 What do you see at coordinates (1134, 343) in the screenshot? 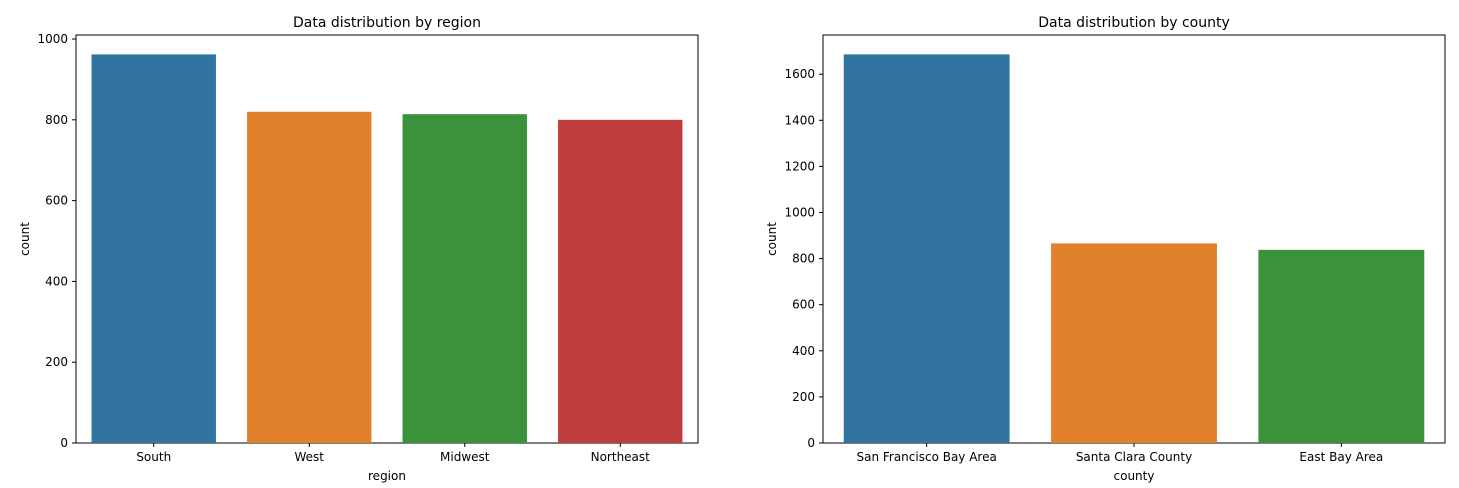
I see `bar-santa-clara-county` at bounding box center [1134, 343].